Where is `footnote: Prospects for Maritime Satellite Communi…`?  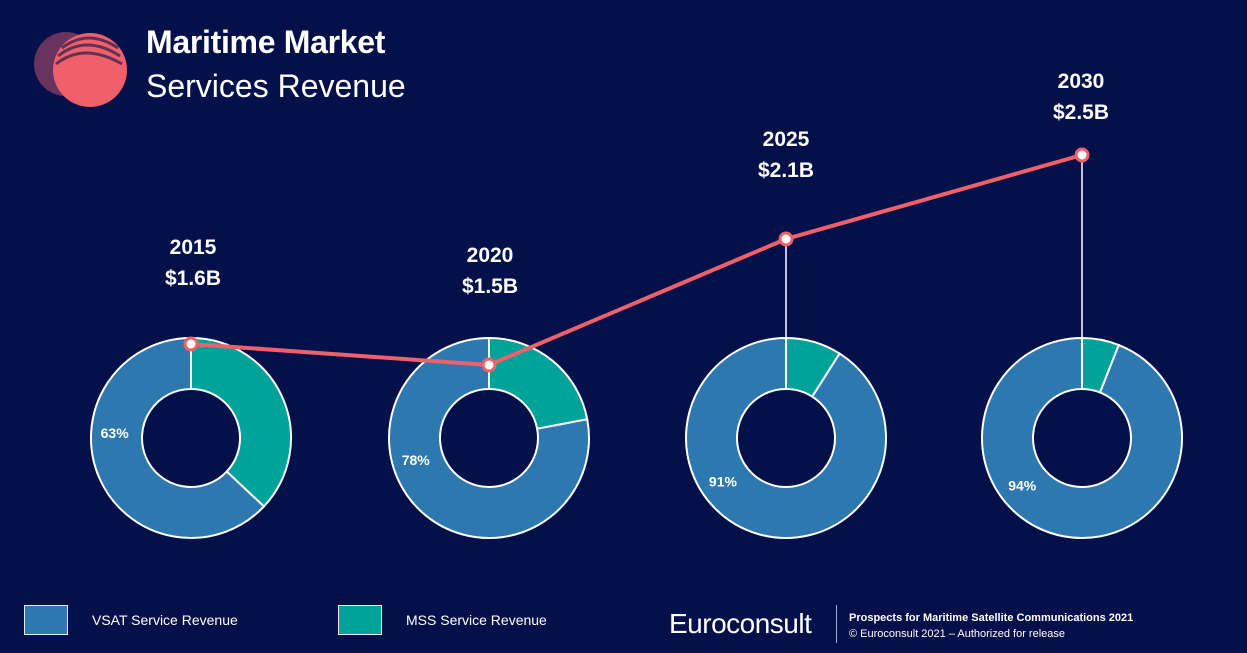 footnote: Prospects for Maritime Satellite Communi… is located at coordinates (991, 626).